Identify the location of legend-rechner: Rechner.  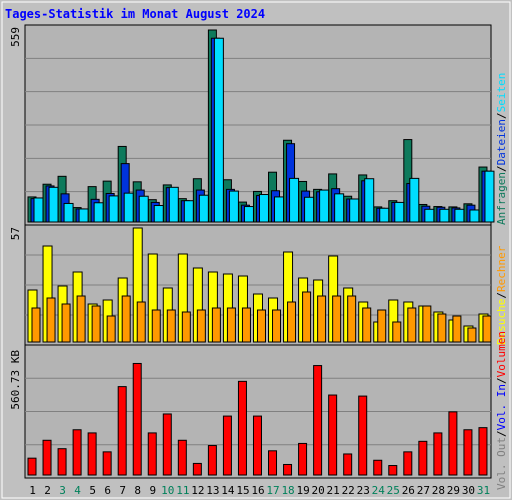
(501, 268).